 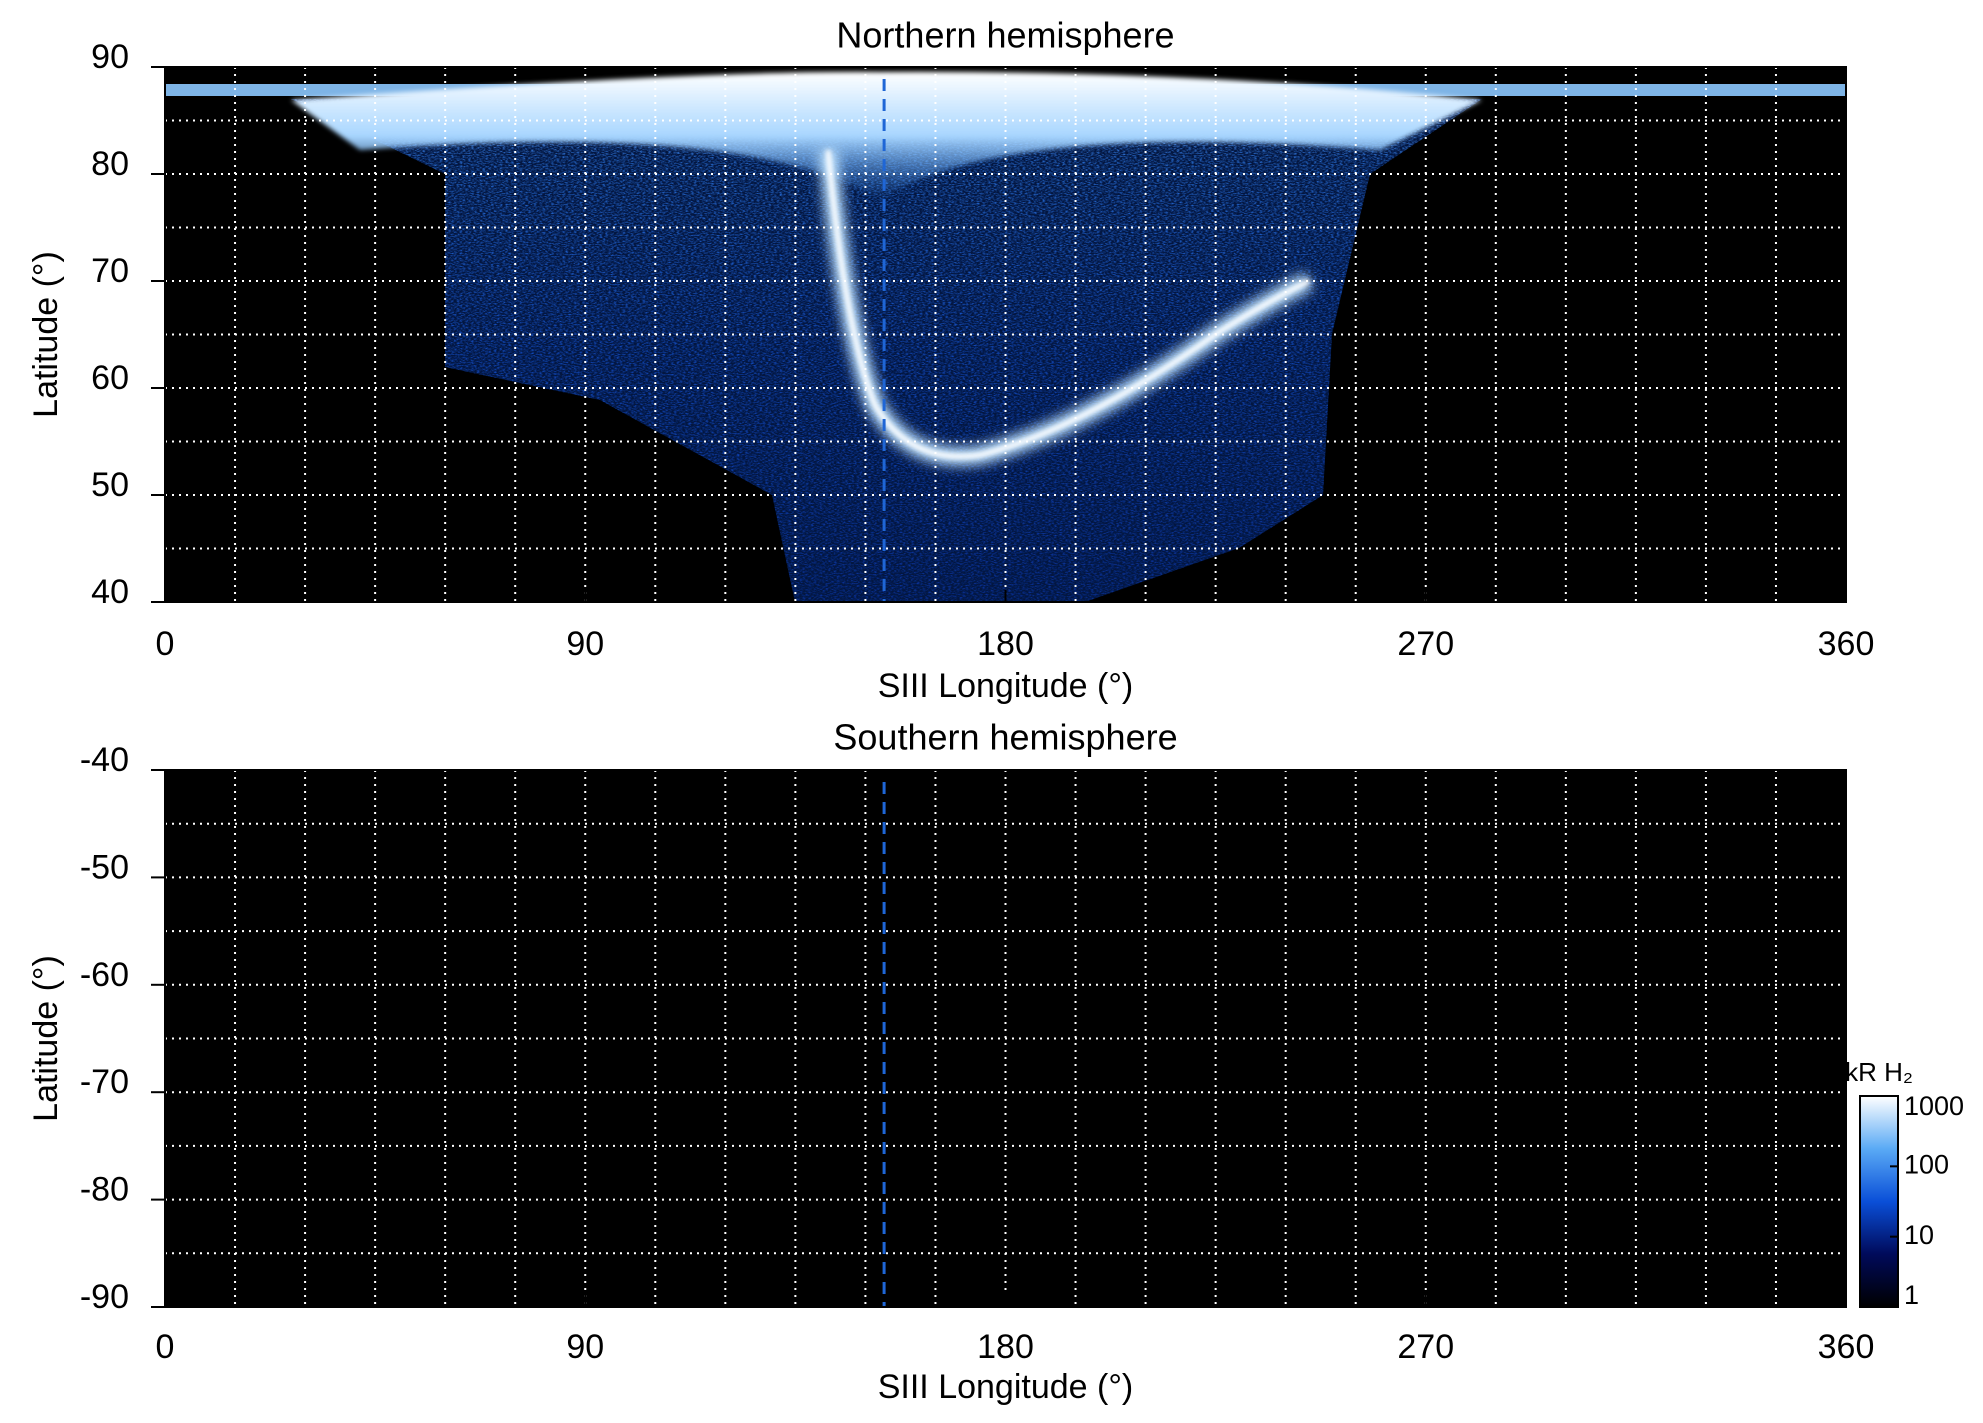 I want to click on y-tick-label: 50, so click(x=110, y=485).